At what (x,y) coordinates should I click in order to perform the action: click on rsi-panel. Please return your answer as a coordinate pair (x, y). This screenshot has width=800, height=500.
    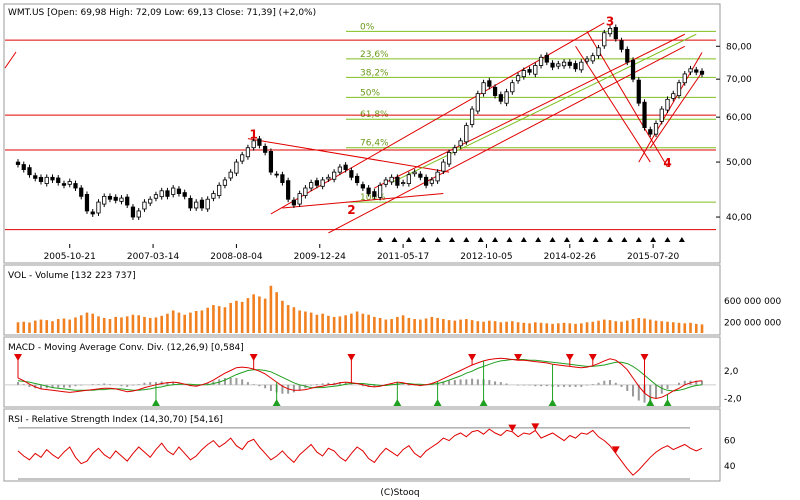
    Looking at the image, I should click on (362, 445).